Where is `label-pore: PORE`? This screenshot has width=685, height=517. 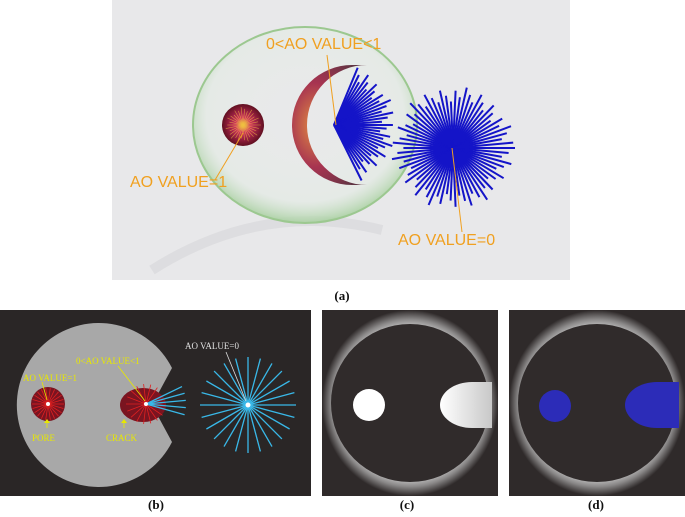
label-pore: PORE is located at coordinates (44, 438).